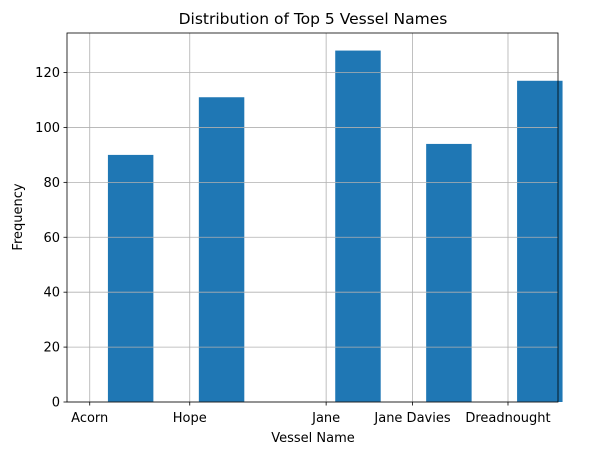 Image resolution: width=594 pixels, height=455 pixels. What do you see at coordinates (313, 19) in the screenshot?
I see `chart-title: Distribution of Top 5 Vessel Names` at bounding box center [313, 19].